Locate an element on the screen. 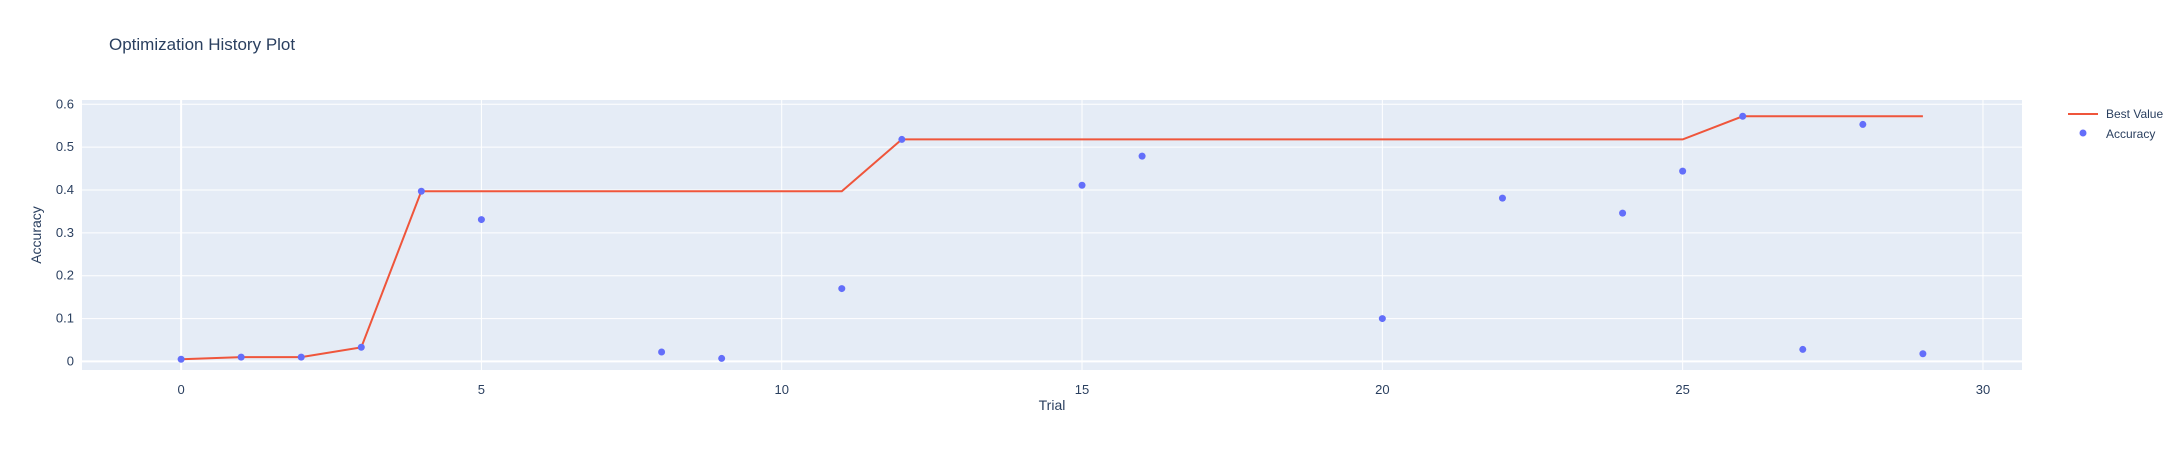  chart-title: Optimization History Plot is located at coordinates (202, 44).